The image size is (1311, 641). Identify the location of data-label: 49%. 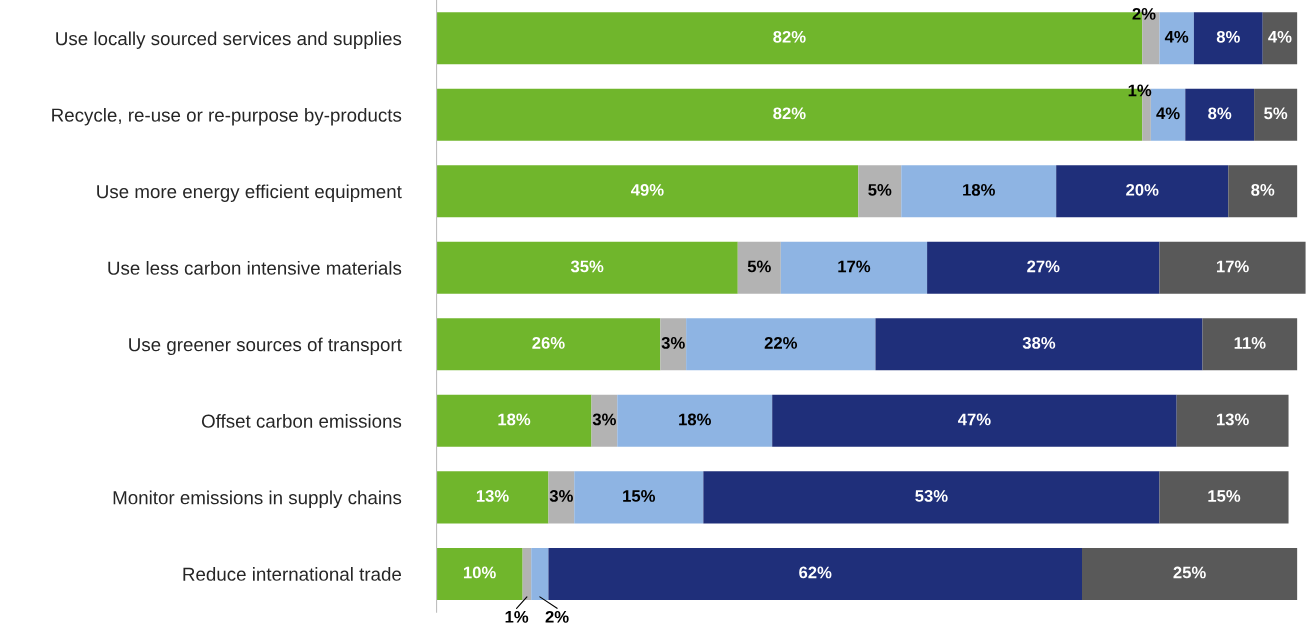
(647, 189).